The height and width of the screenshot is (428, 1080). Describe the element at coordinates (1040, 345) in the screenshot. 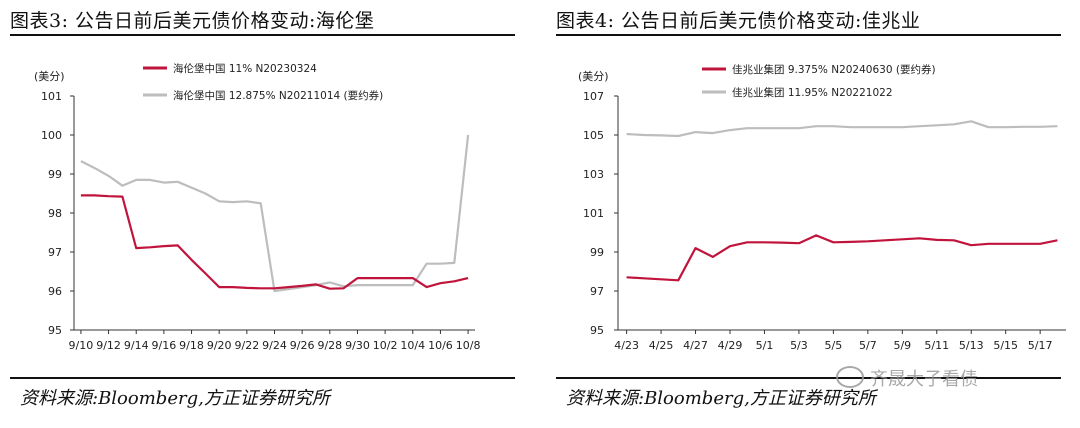

I see `x-tick-label: 5/17` at that location.